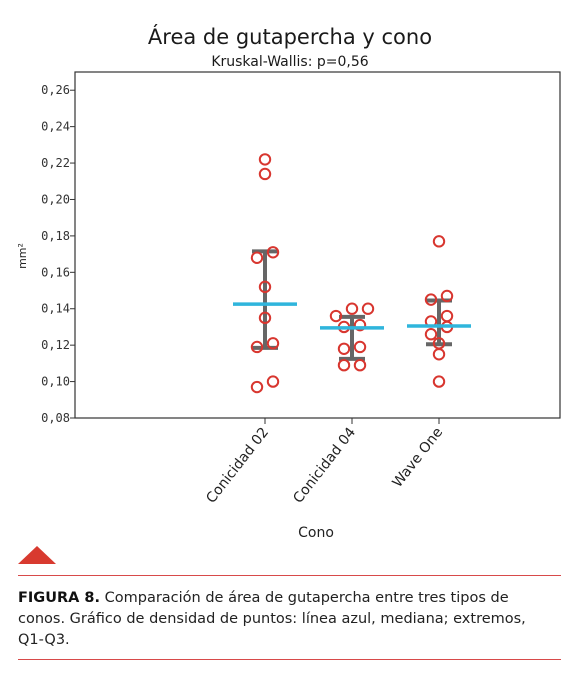 Image resolution: width=577 pixels, height=674 pixels. What do you see at coordinates (418, 458) in the screenshot?
I see `x-tick-label: Wave One` at bounding box center [418, 458].